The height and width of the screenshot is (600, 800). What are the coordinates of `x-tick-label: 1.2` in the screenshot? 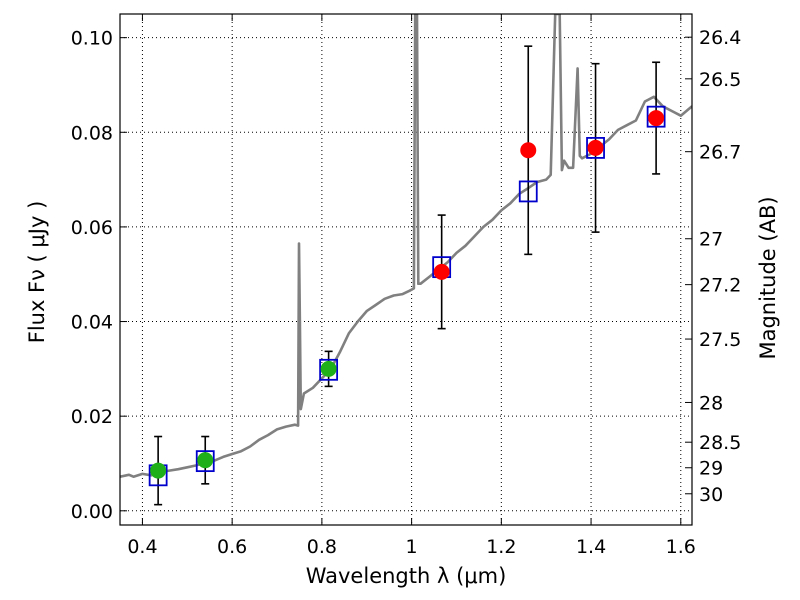 It's located at (501, 547).